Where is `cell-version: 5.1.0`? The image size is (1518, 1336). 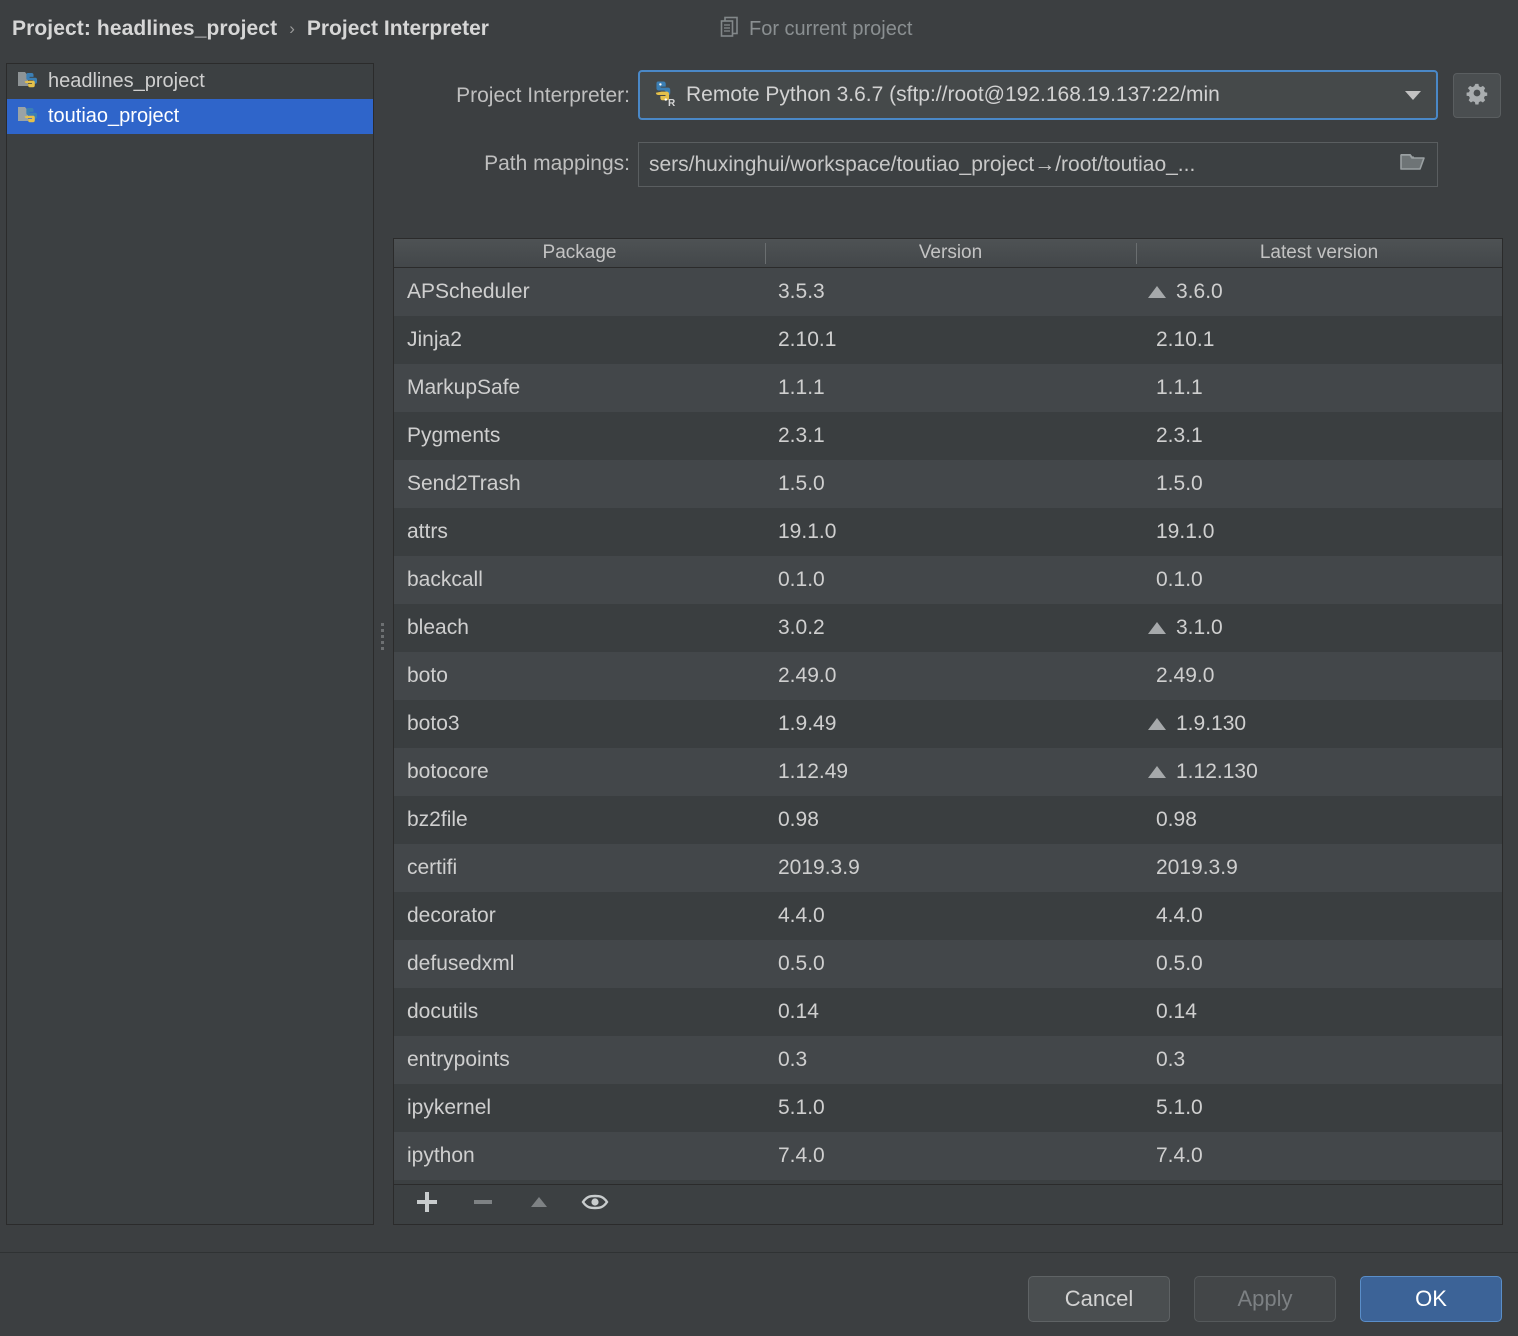 cell-version: 5.1.0 is located at coordinates (801, 1107).